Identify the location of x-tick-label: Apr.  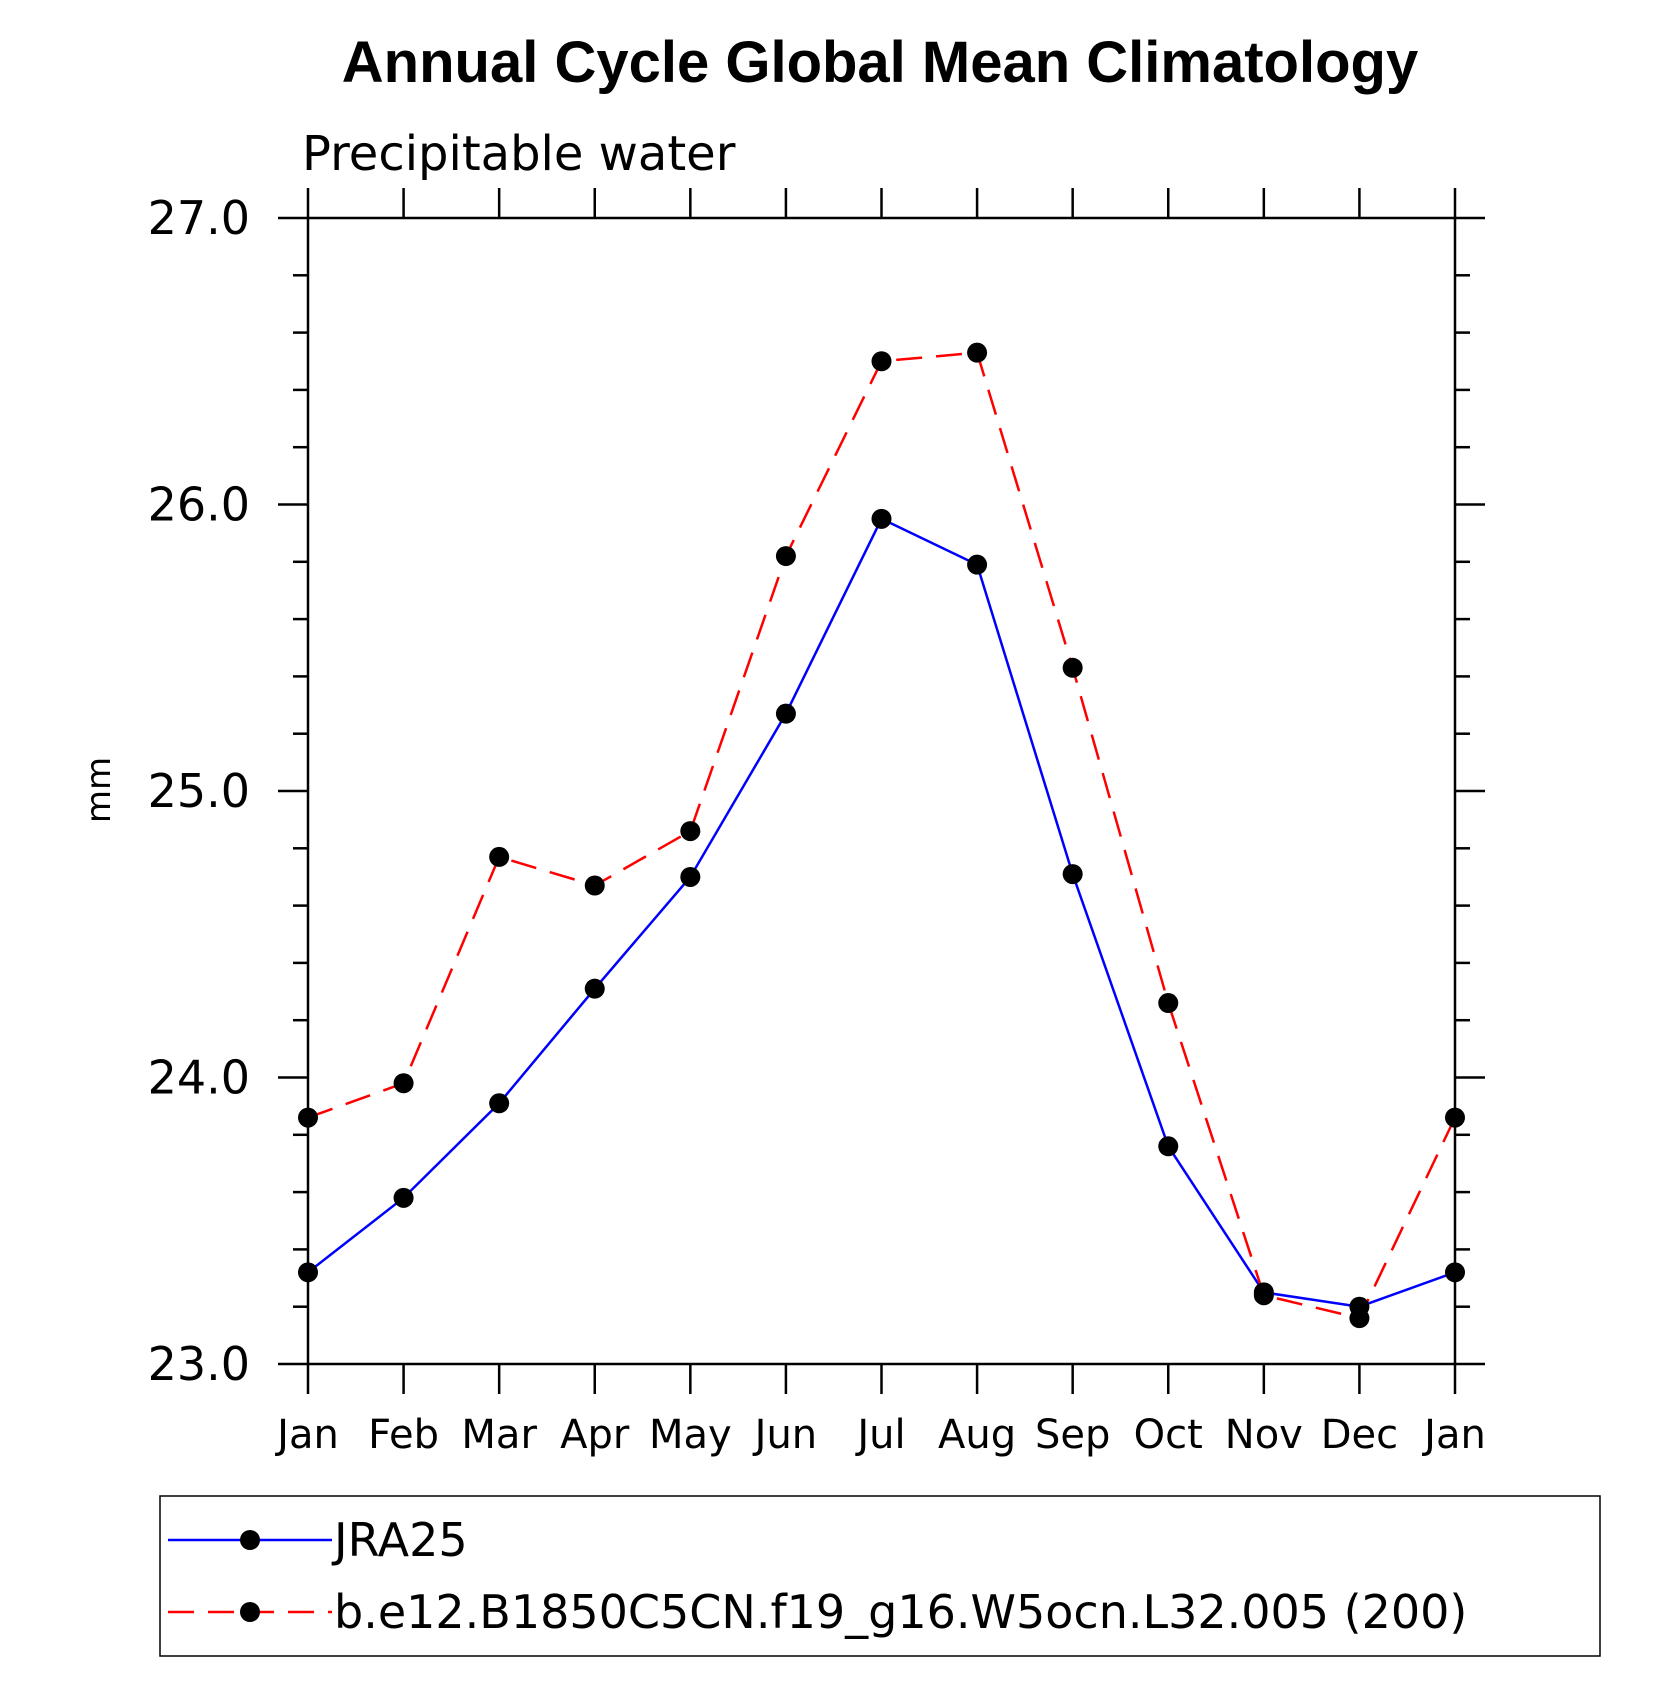
(595, 1435).